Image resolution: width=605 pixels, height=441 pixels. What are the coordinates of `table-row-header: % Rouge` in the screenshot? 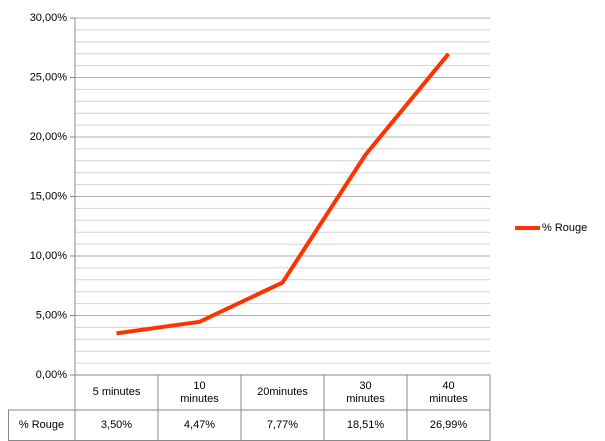 It's located at (41, 425).